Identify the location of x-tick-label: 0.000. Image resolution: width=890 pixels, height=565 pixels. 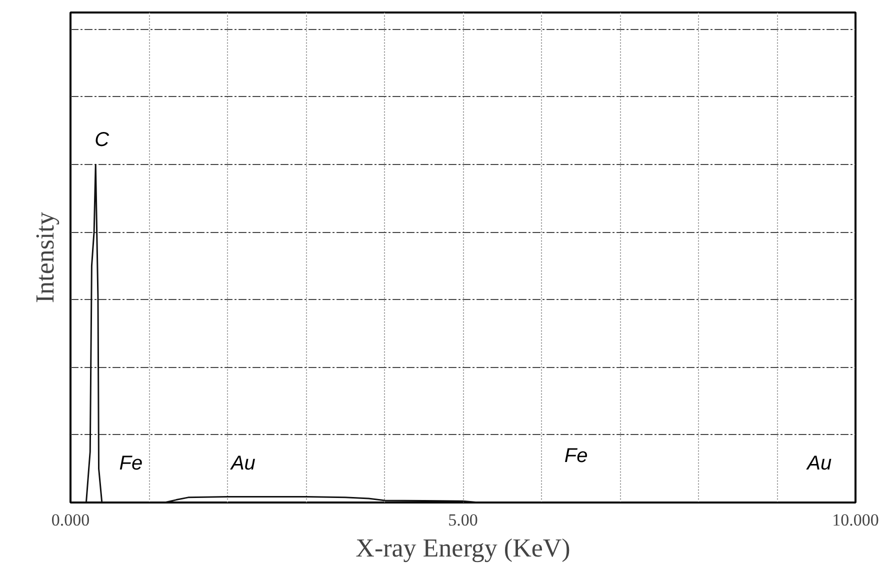
(70, 520).